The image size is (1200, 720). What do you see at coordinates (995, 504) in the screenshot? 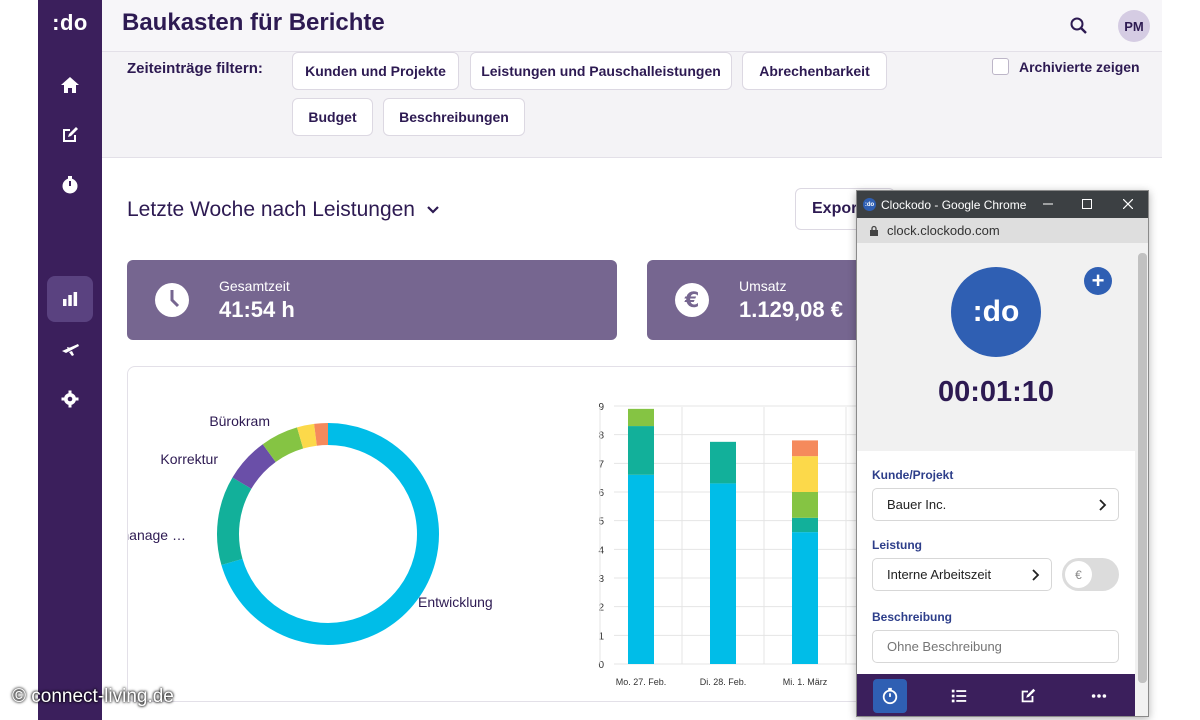
I see `customer-select: Bauer Inc.` at bounding box center [995, 504].